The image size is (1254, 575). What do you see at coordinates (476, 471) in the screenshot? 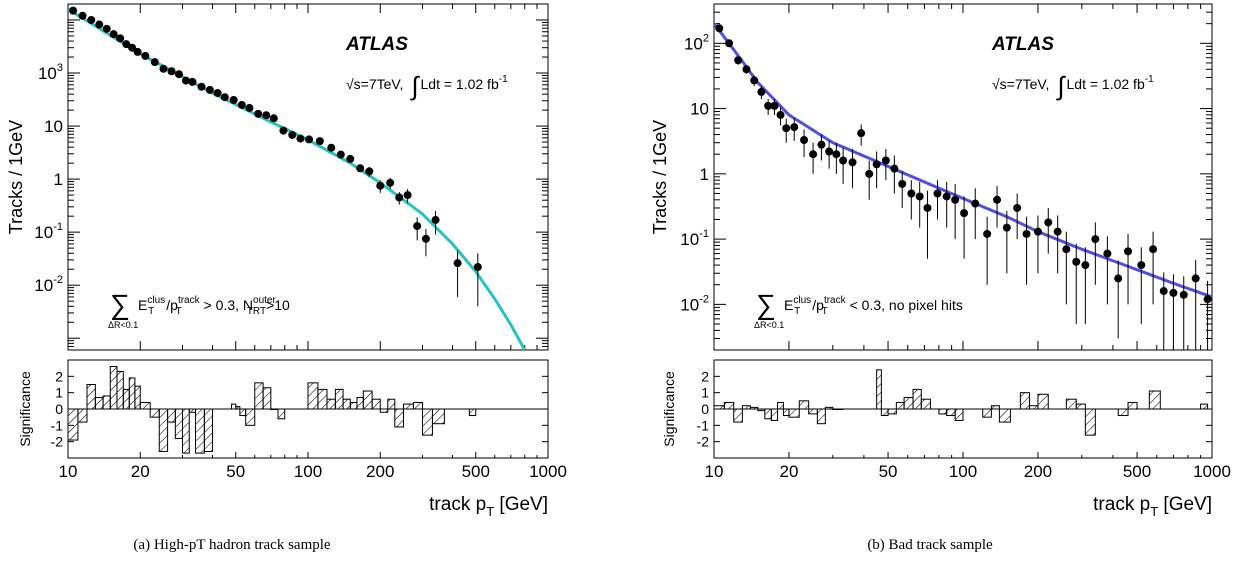
I see `x-tick-label: 500` at bounding box center [476, 471].